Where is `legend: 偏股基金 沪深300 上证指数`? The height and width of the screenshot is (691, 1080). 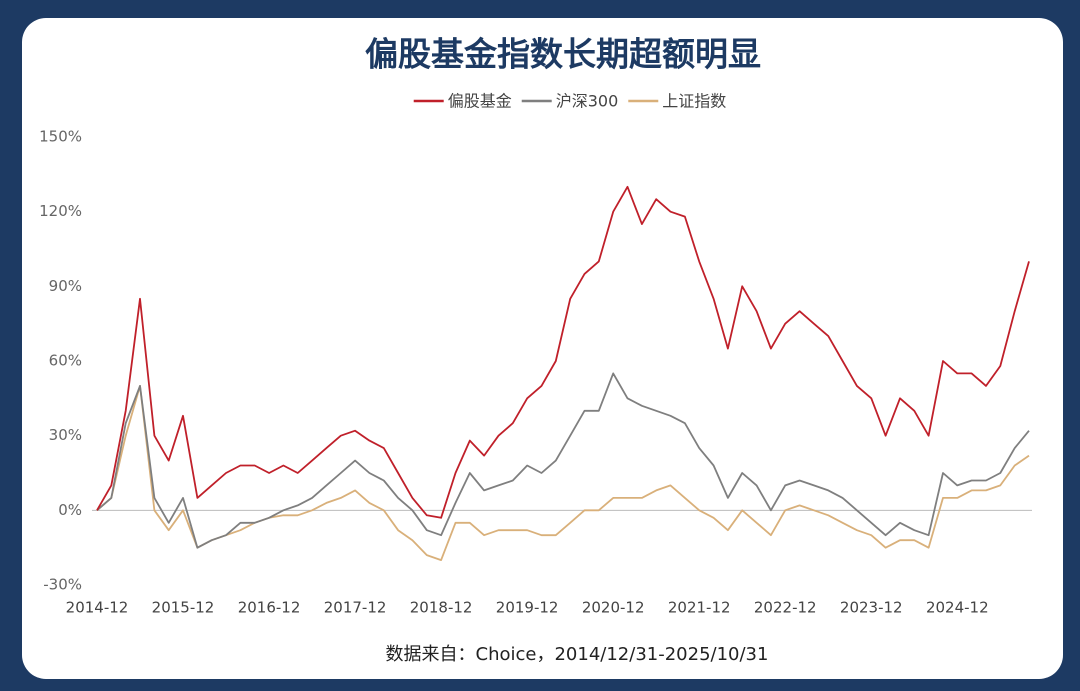
legend: 偏股基金 沪深300 上证指数 is located at coordinates (569, 101).